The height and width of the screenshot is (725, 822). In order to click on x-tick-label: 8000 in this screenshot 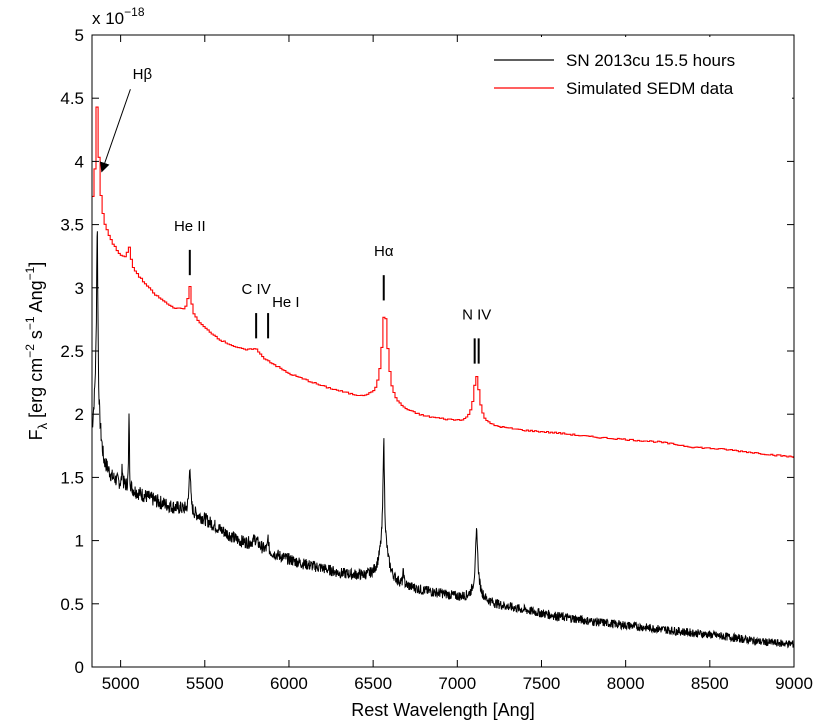, I will do `click(626, 683)`.